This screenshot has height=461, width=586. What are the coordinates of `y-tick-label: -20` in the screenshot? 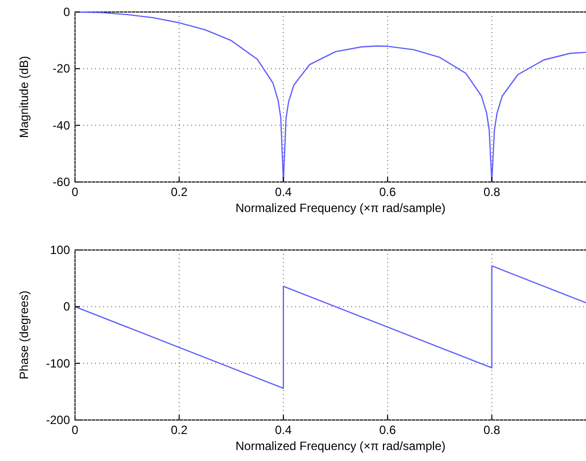 It's located at (61, 69).